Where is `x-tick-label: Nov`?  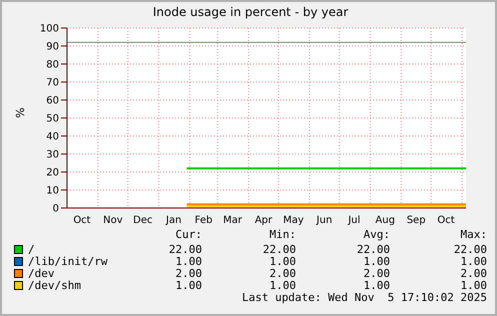
x-tick-label: Nov is located at coordinates (113, 220).